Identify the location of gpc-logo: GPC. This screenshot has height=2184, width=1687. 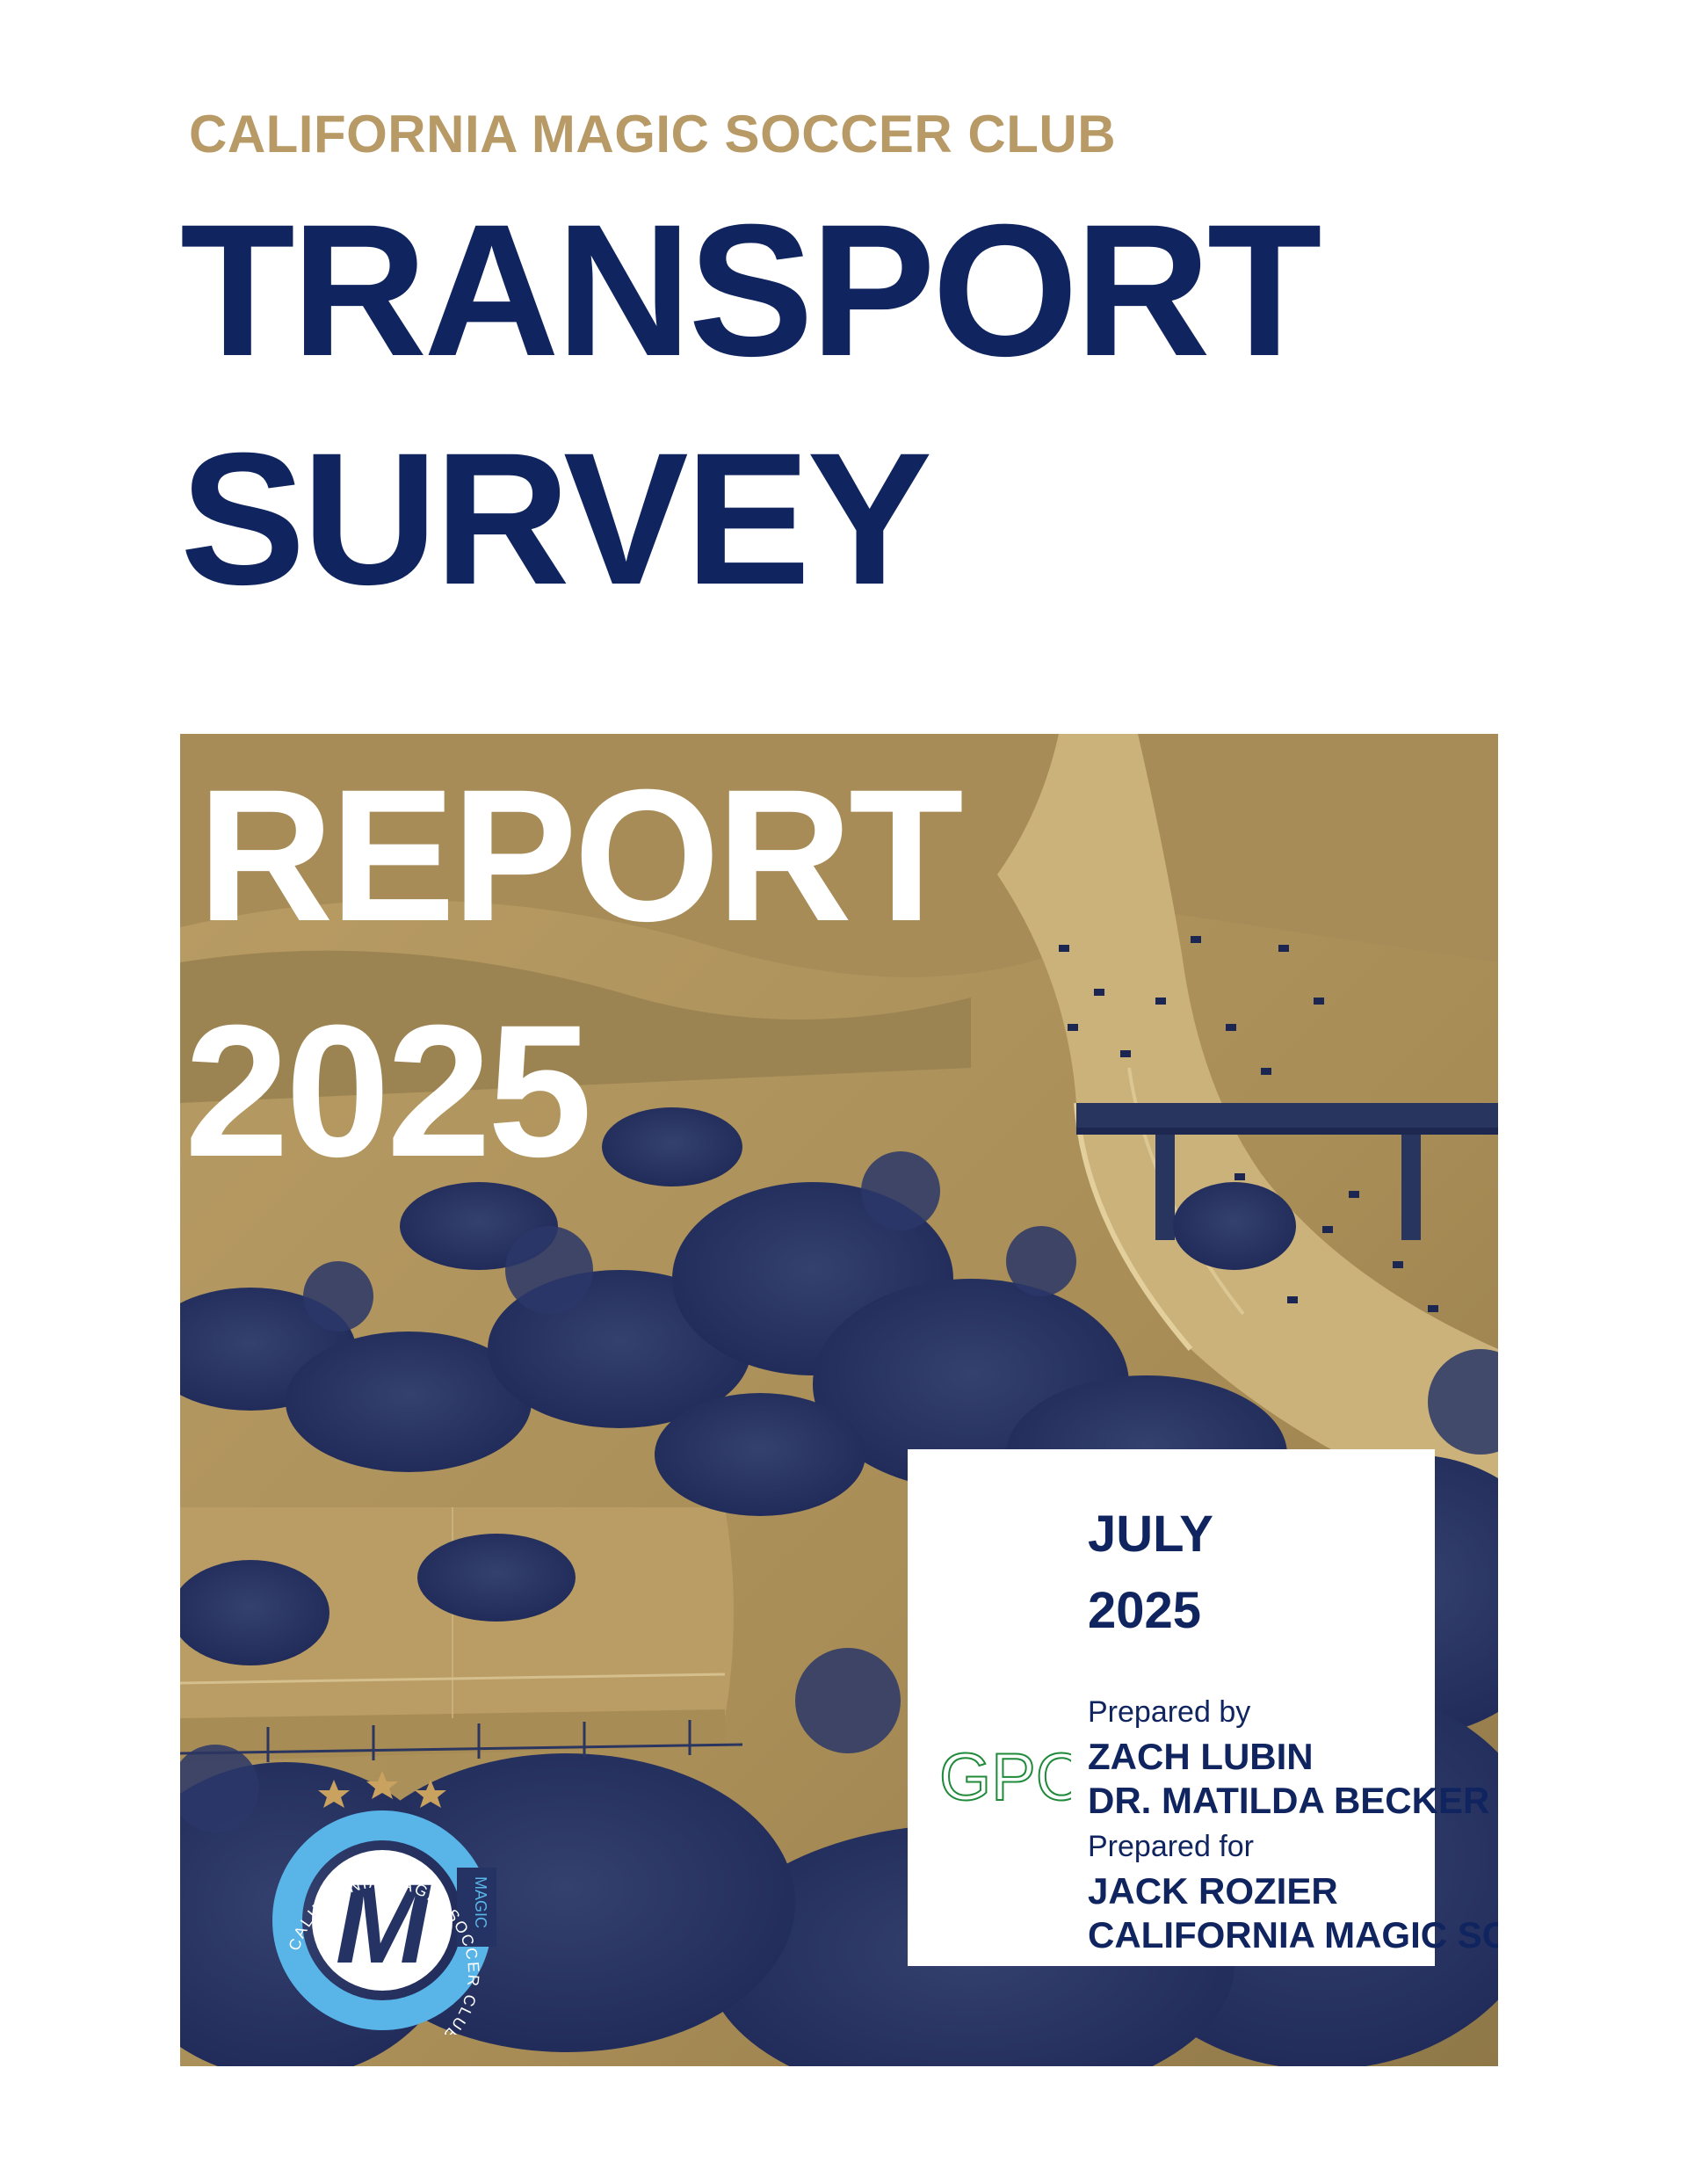
(1005, 1777).